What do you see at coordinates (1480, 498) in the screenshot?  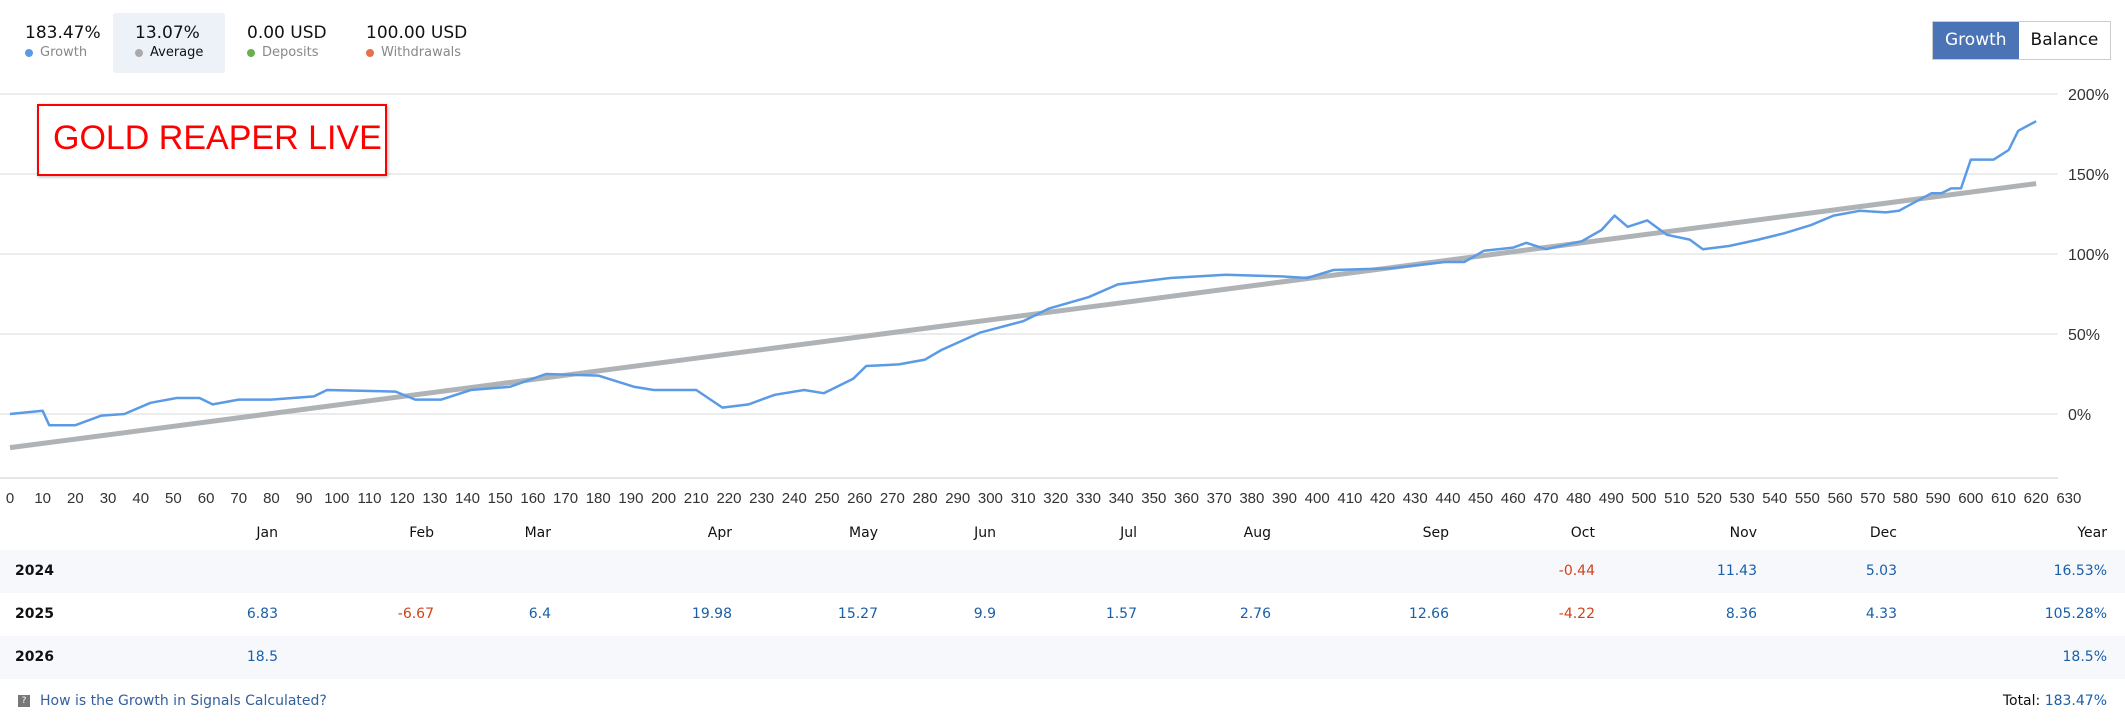 I see `x-tick-label: 450` at bounding box center [1480, 498].